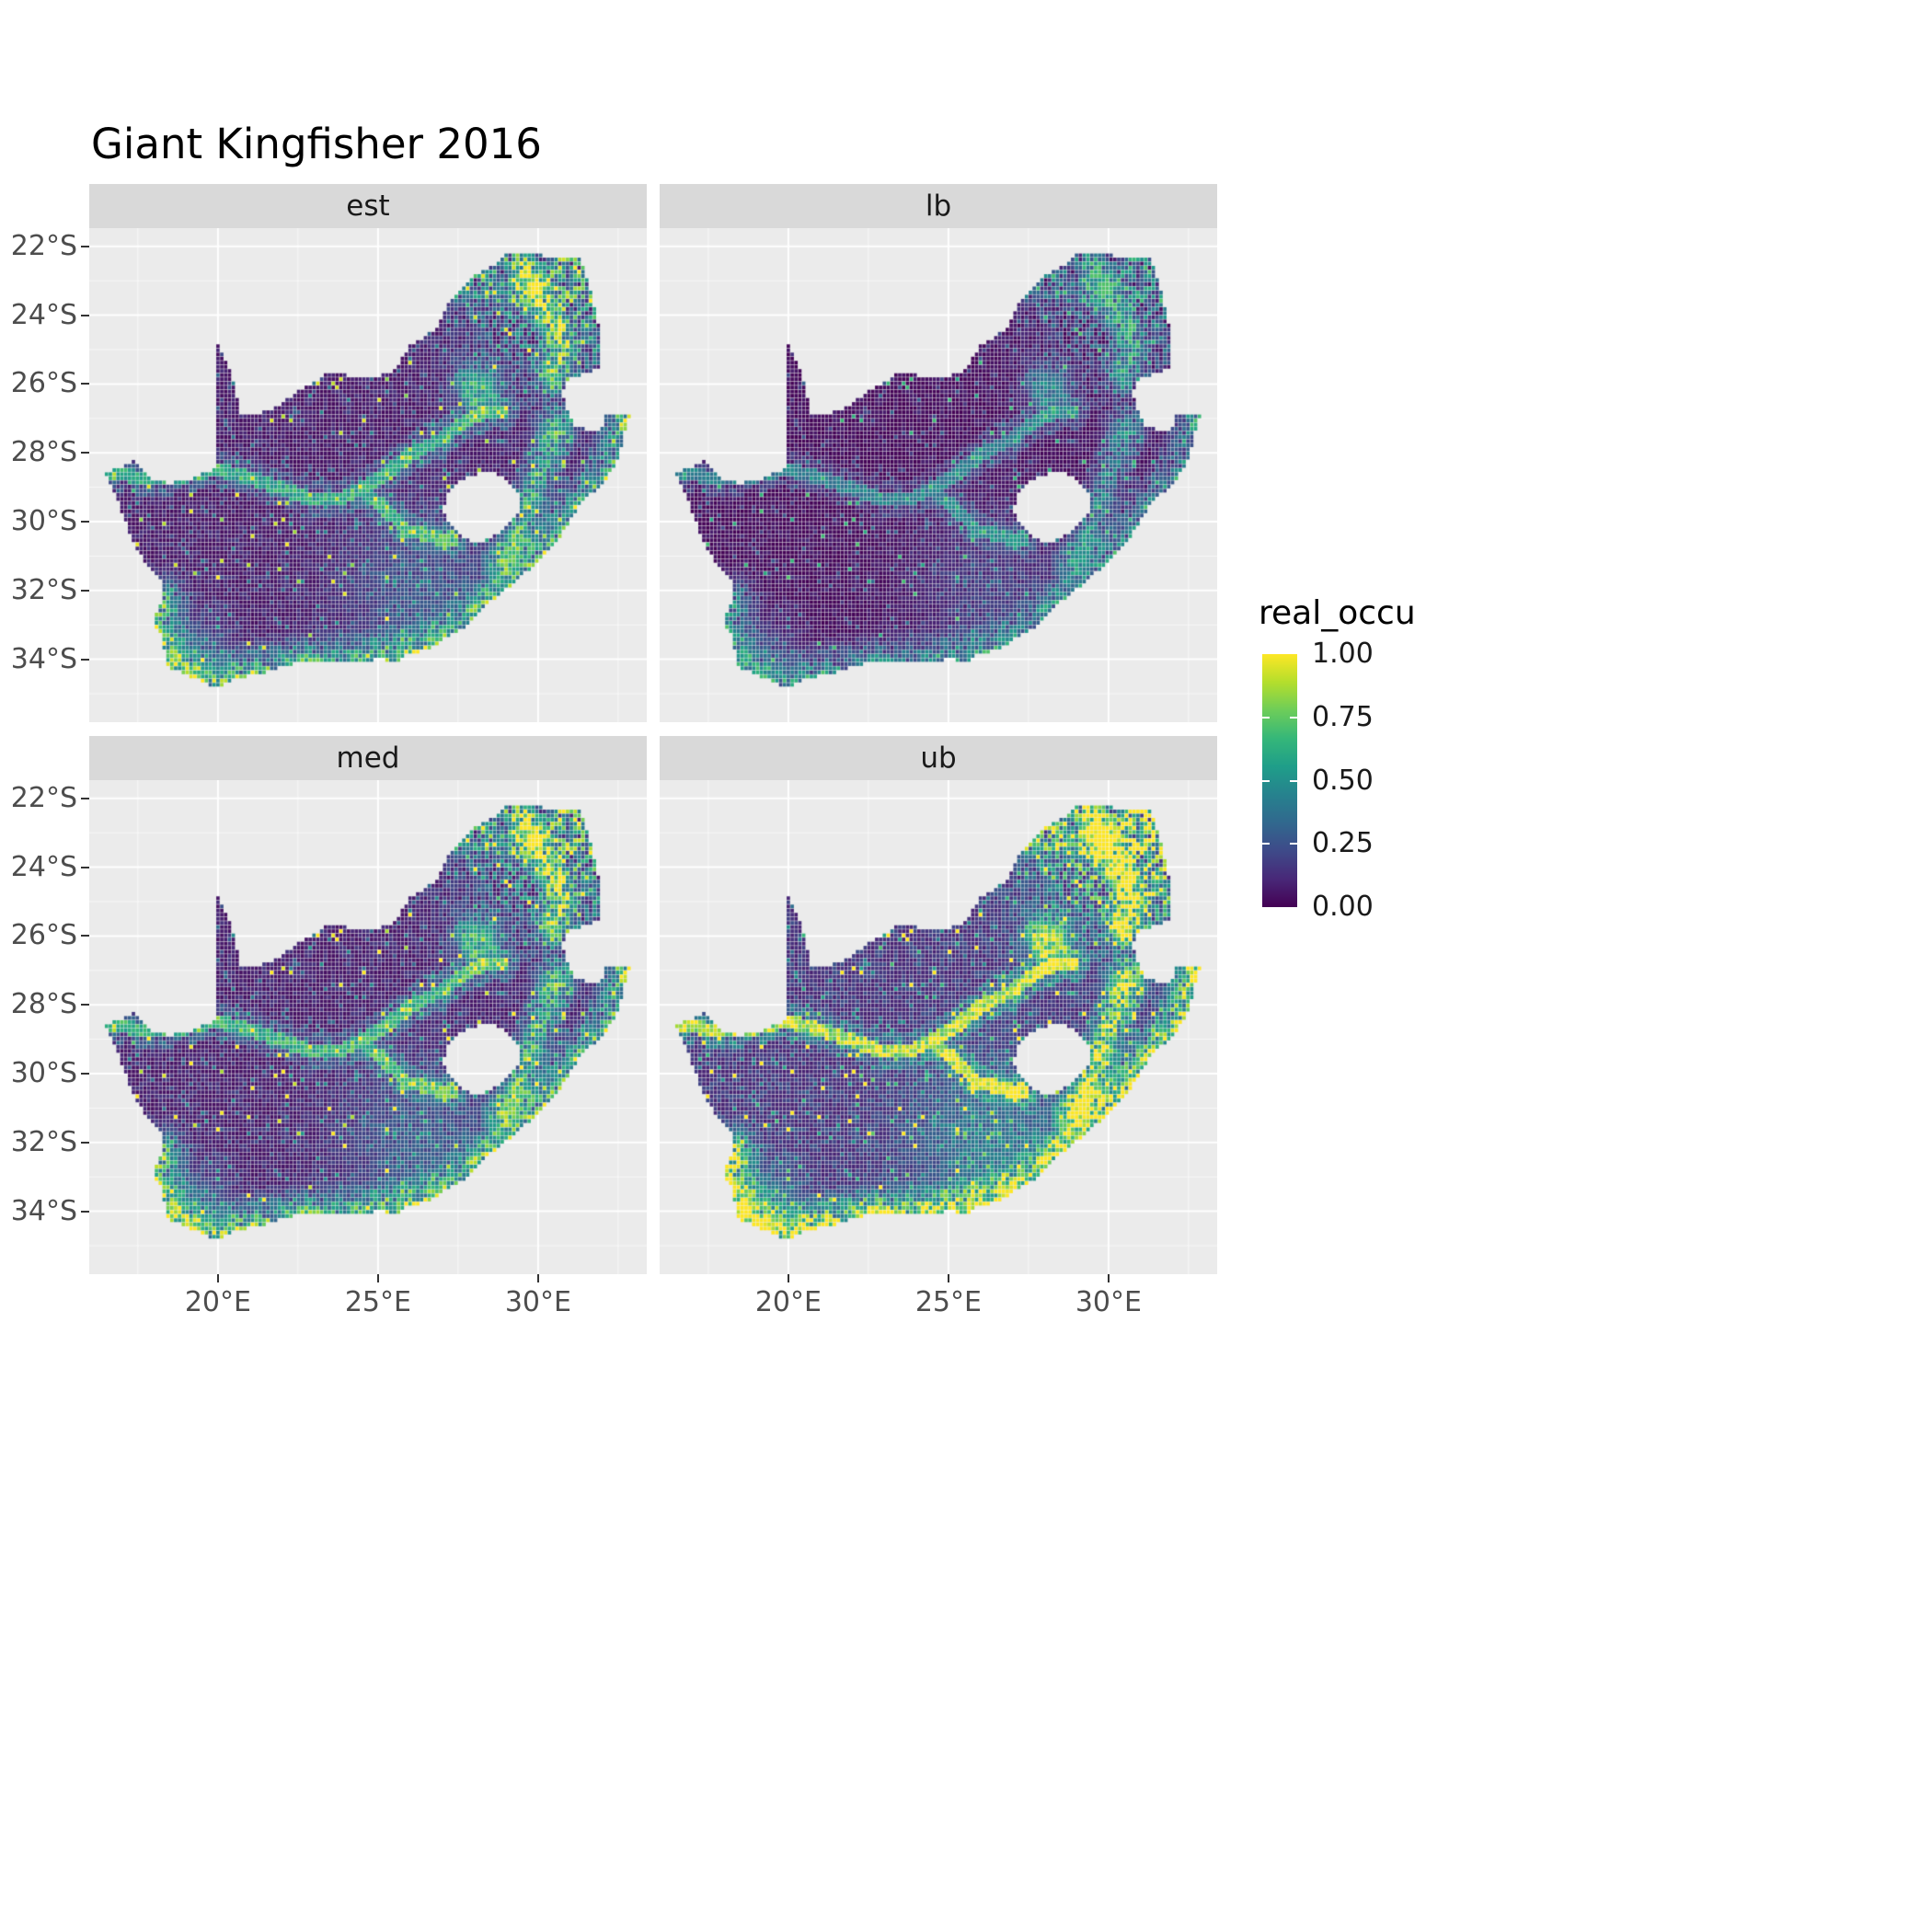 The height and width of the screenshot is (1932, 1932). I want to click on facet-strip-label-est: est, so click(368, 206).